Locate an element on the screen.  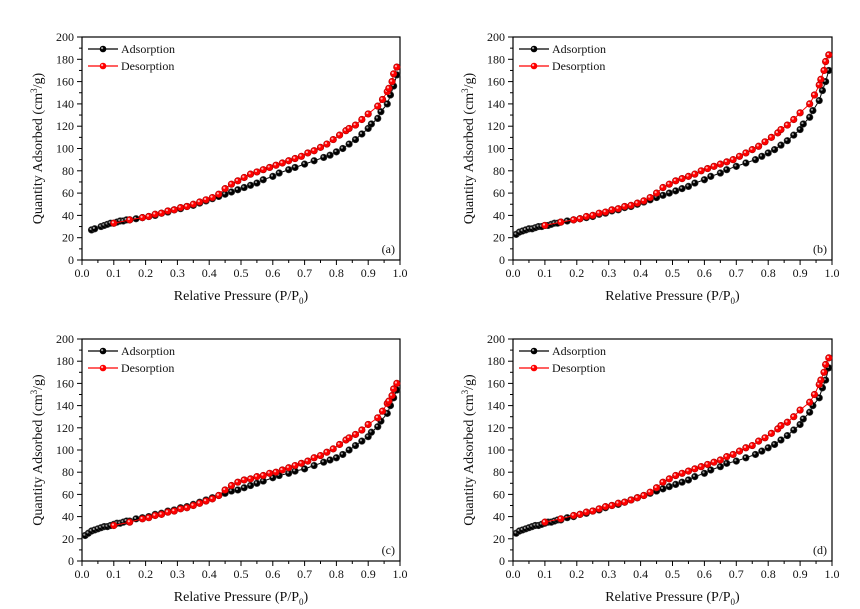
series-desorption is located at coordinates (687, 140).